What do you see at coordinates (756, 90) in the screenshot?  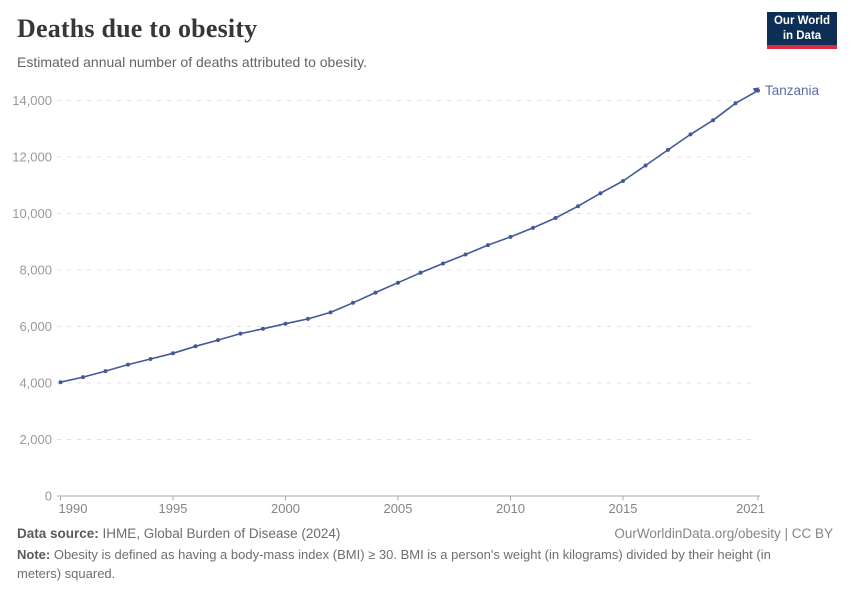 I see `line-end-arrow-icon` at bounding box center [756, 90].